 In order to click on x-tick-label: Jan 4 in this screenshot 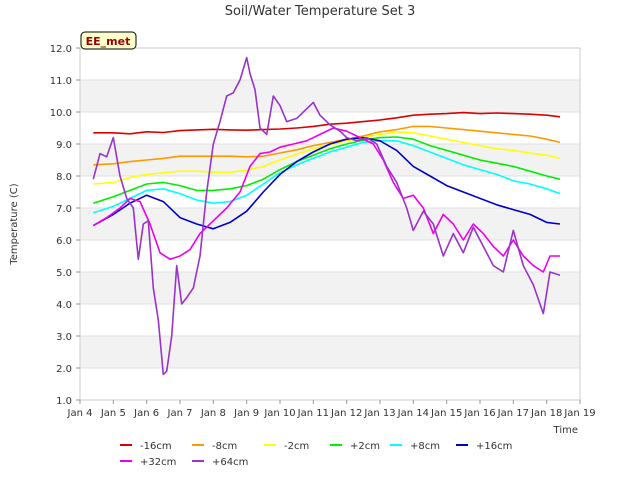, I will do `click(80, 413)`.